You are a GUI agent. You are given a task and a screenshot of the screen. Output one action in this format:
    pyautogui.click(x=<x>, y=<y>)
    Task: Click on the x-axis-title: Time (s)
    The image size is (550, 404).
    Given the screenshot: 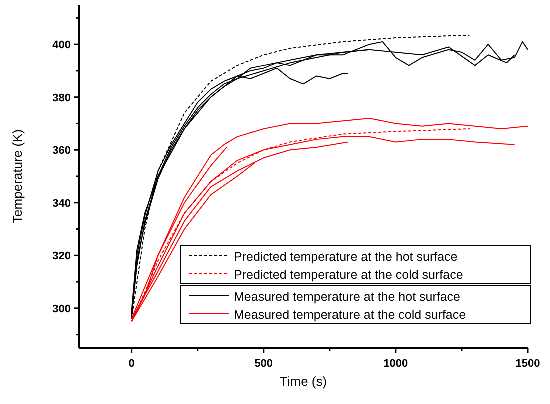 What is the action you would take?
    pyautogui.click(x=304, y=381)
    